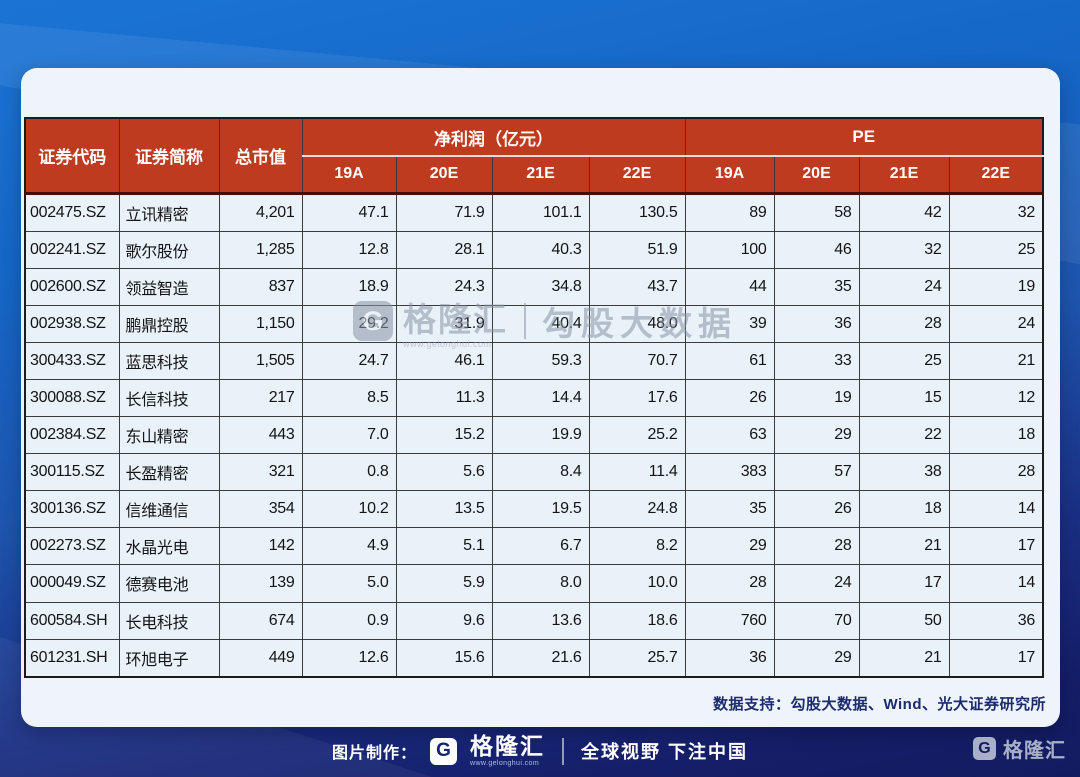 The image size is (1080, 777). I want to click on stock-code-cell: 600584.SH, so click(72, 620).